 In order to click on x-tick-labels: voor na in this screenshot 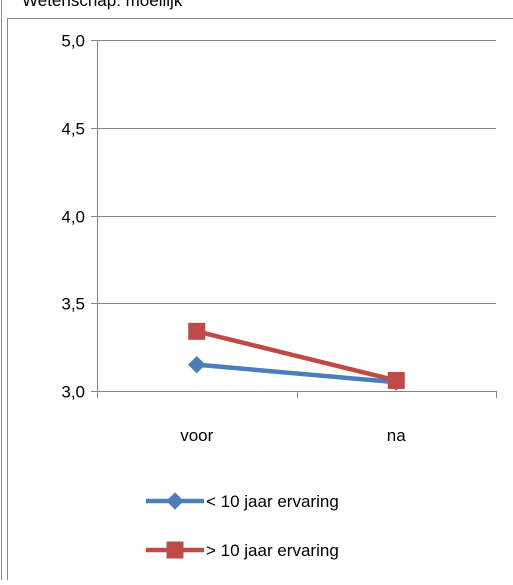, I will do `click(293, 435)`.